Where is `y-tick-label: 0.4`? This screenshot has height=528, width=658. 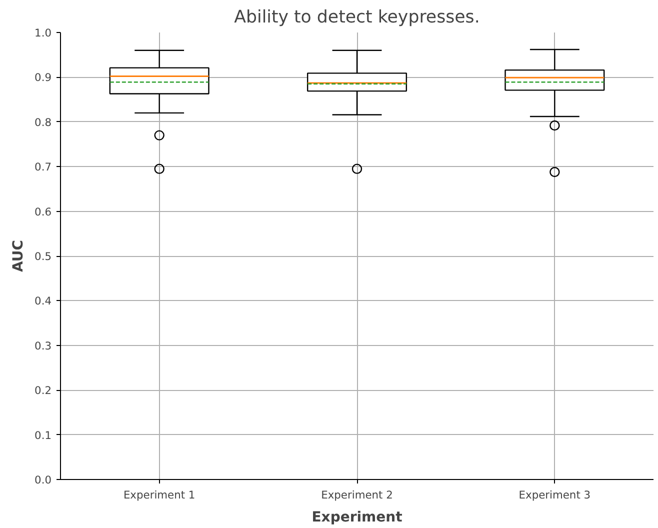 y-tick-label: 0.4 is located at coordinates (43, 301).